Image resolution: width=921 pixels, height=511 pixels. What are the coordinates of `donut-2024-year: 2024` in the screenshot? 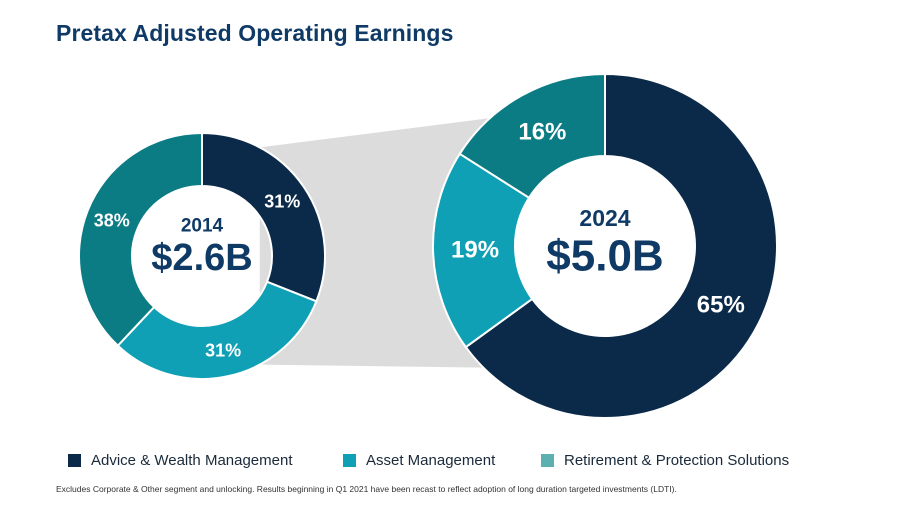 It's located at (604, 218).